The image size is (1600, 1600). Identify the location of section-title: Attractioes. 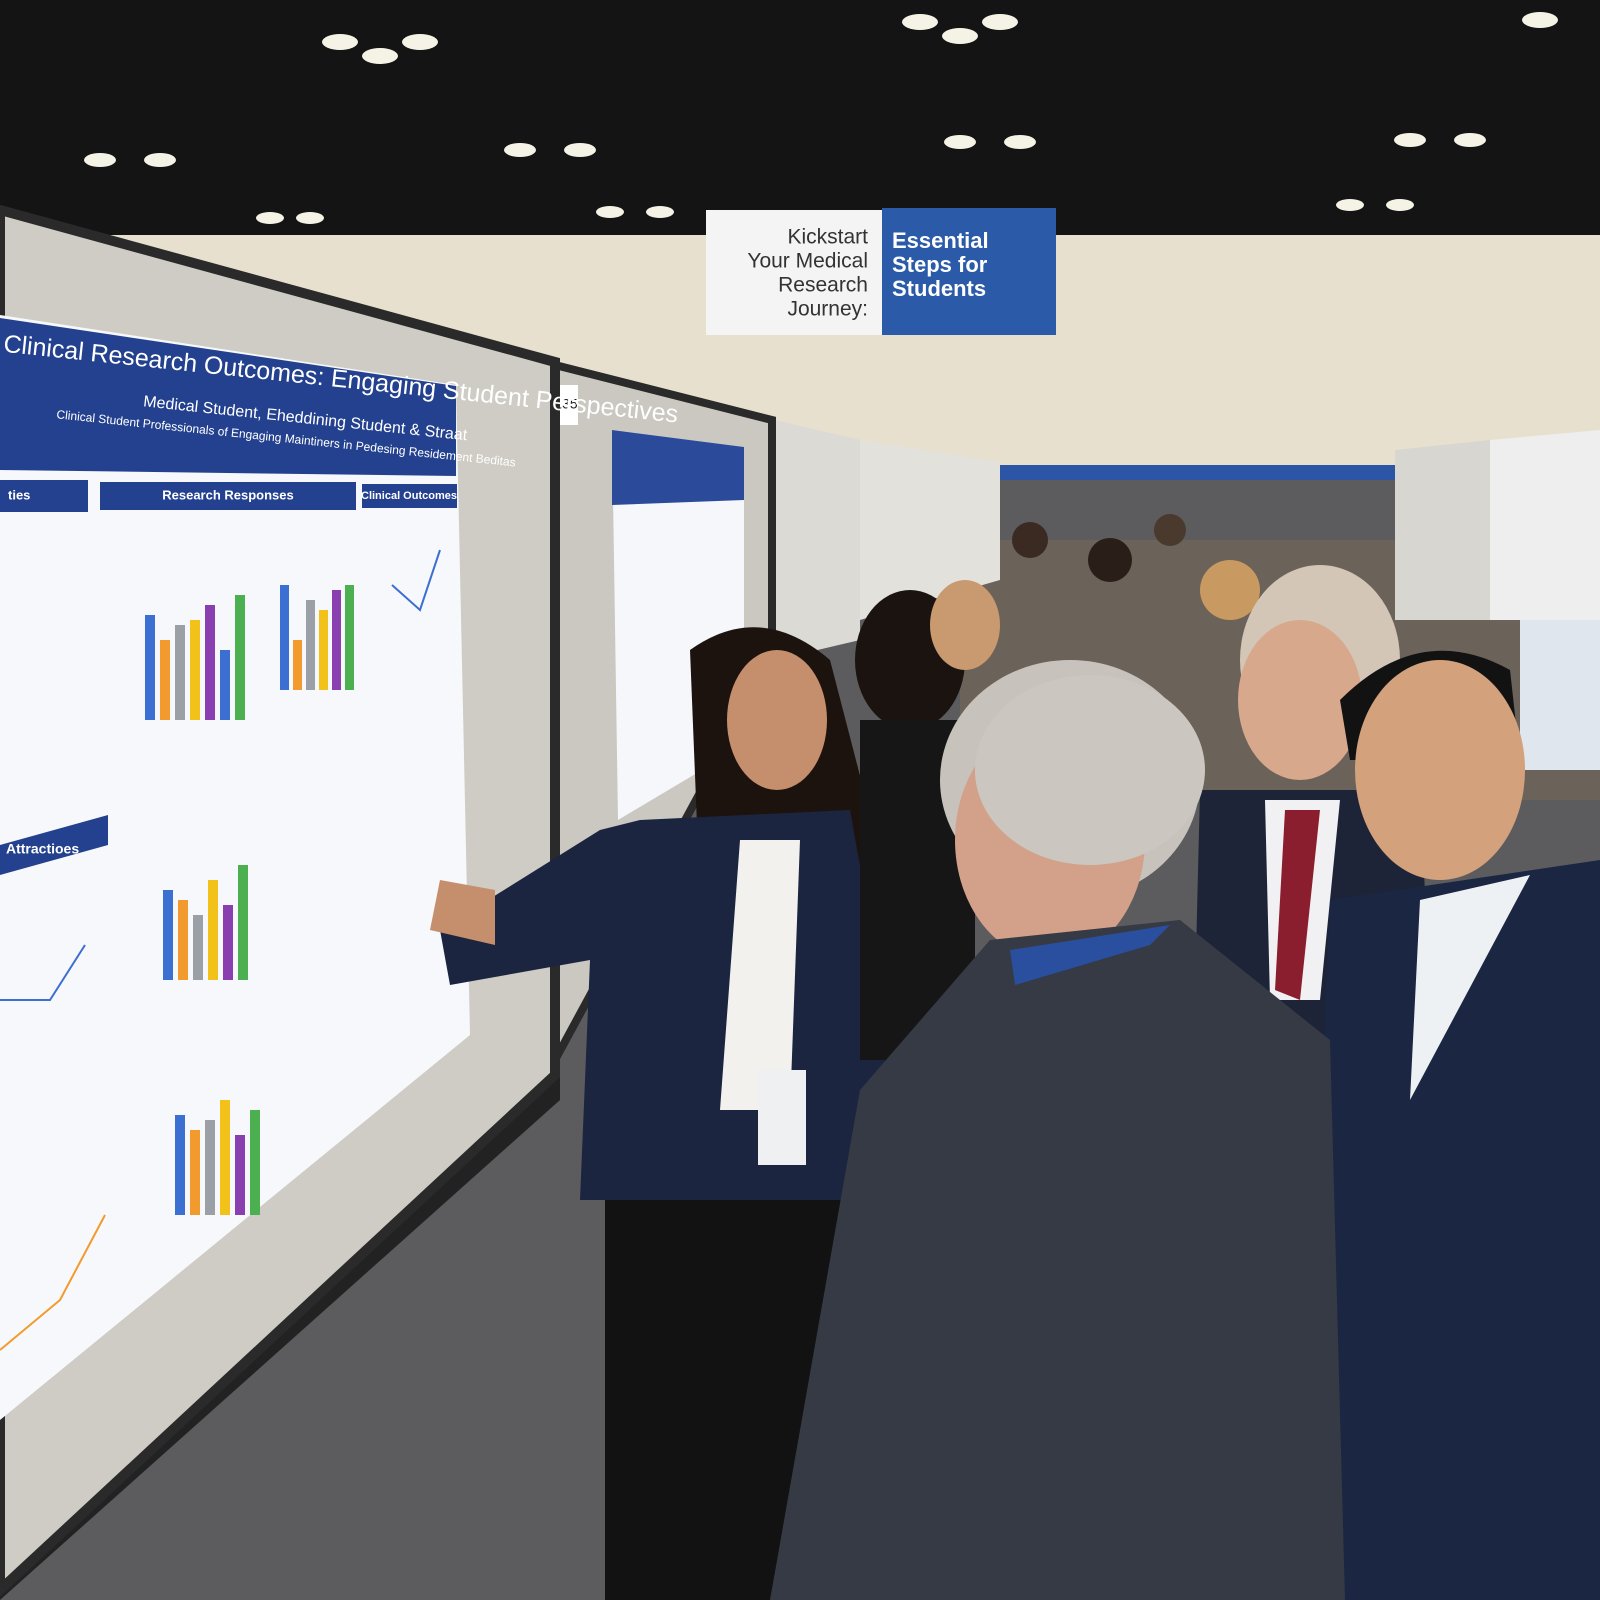
(42, 849).